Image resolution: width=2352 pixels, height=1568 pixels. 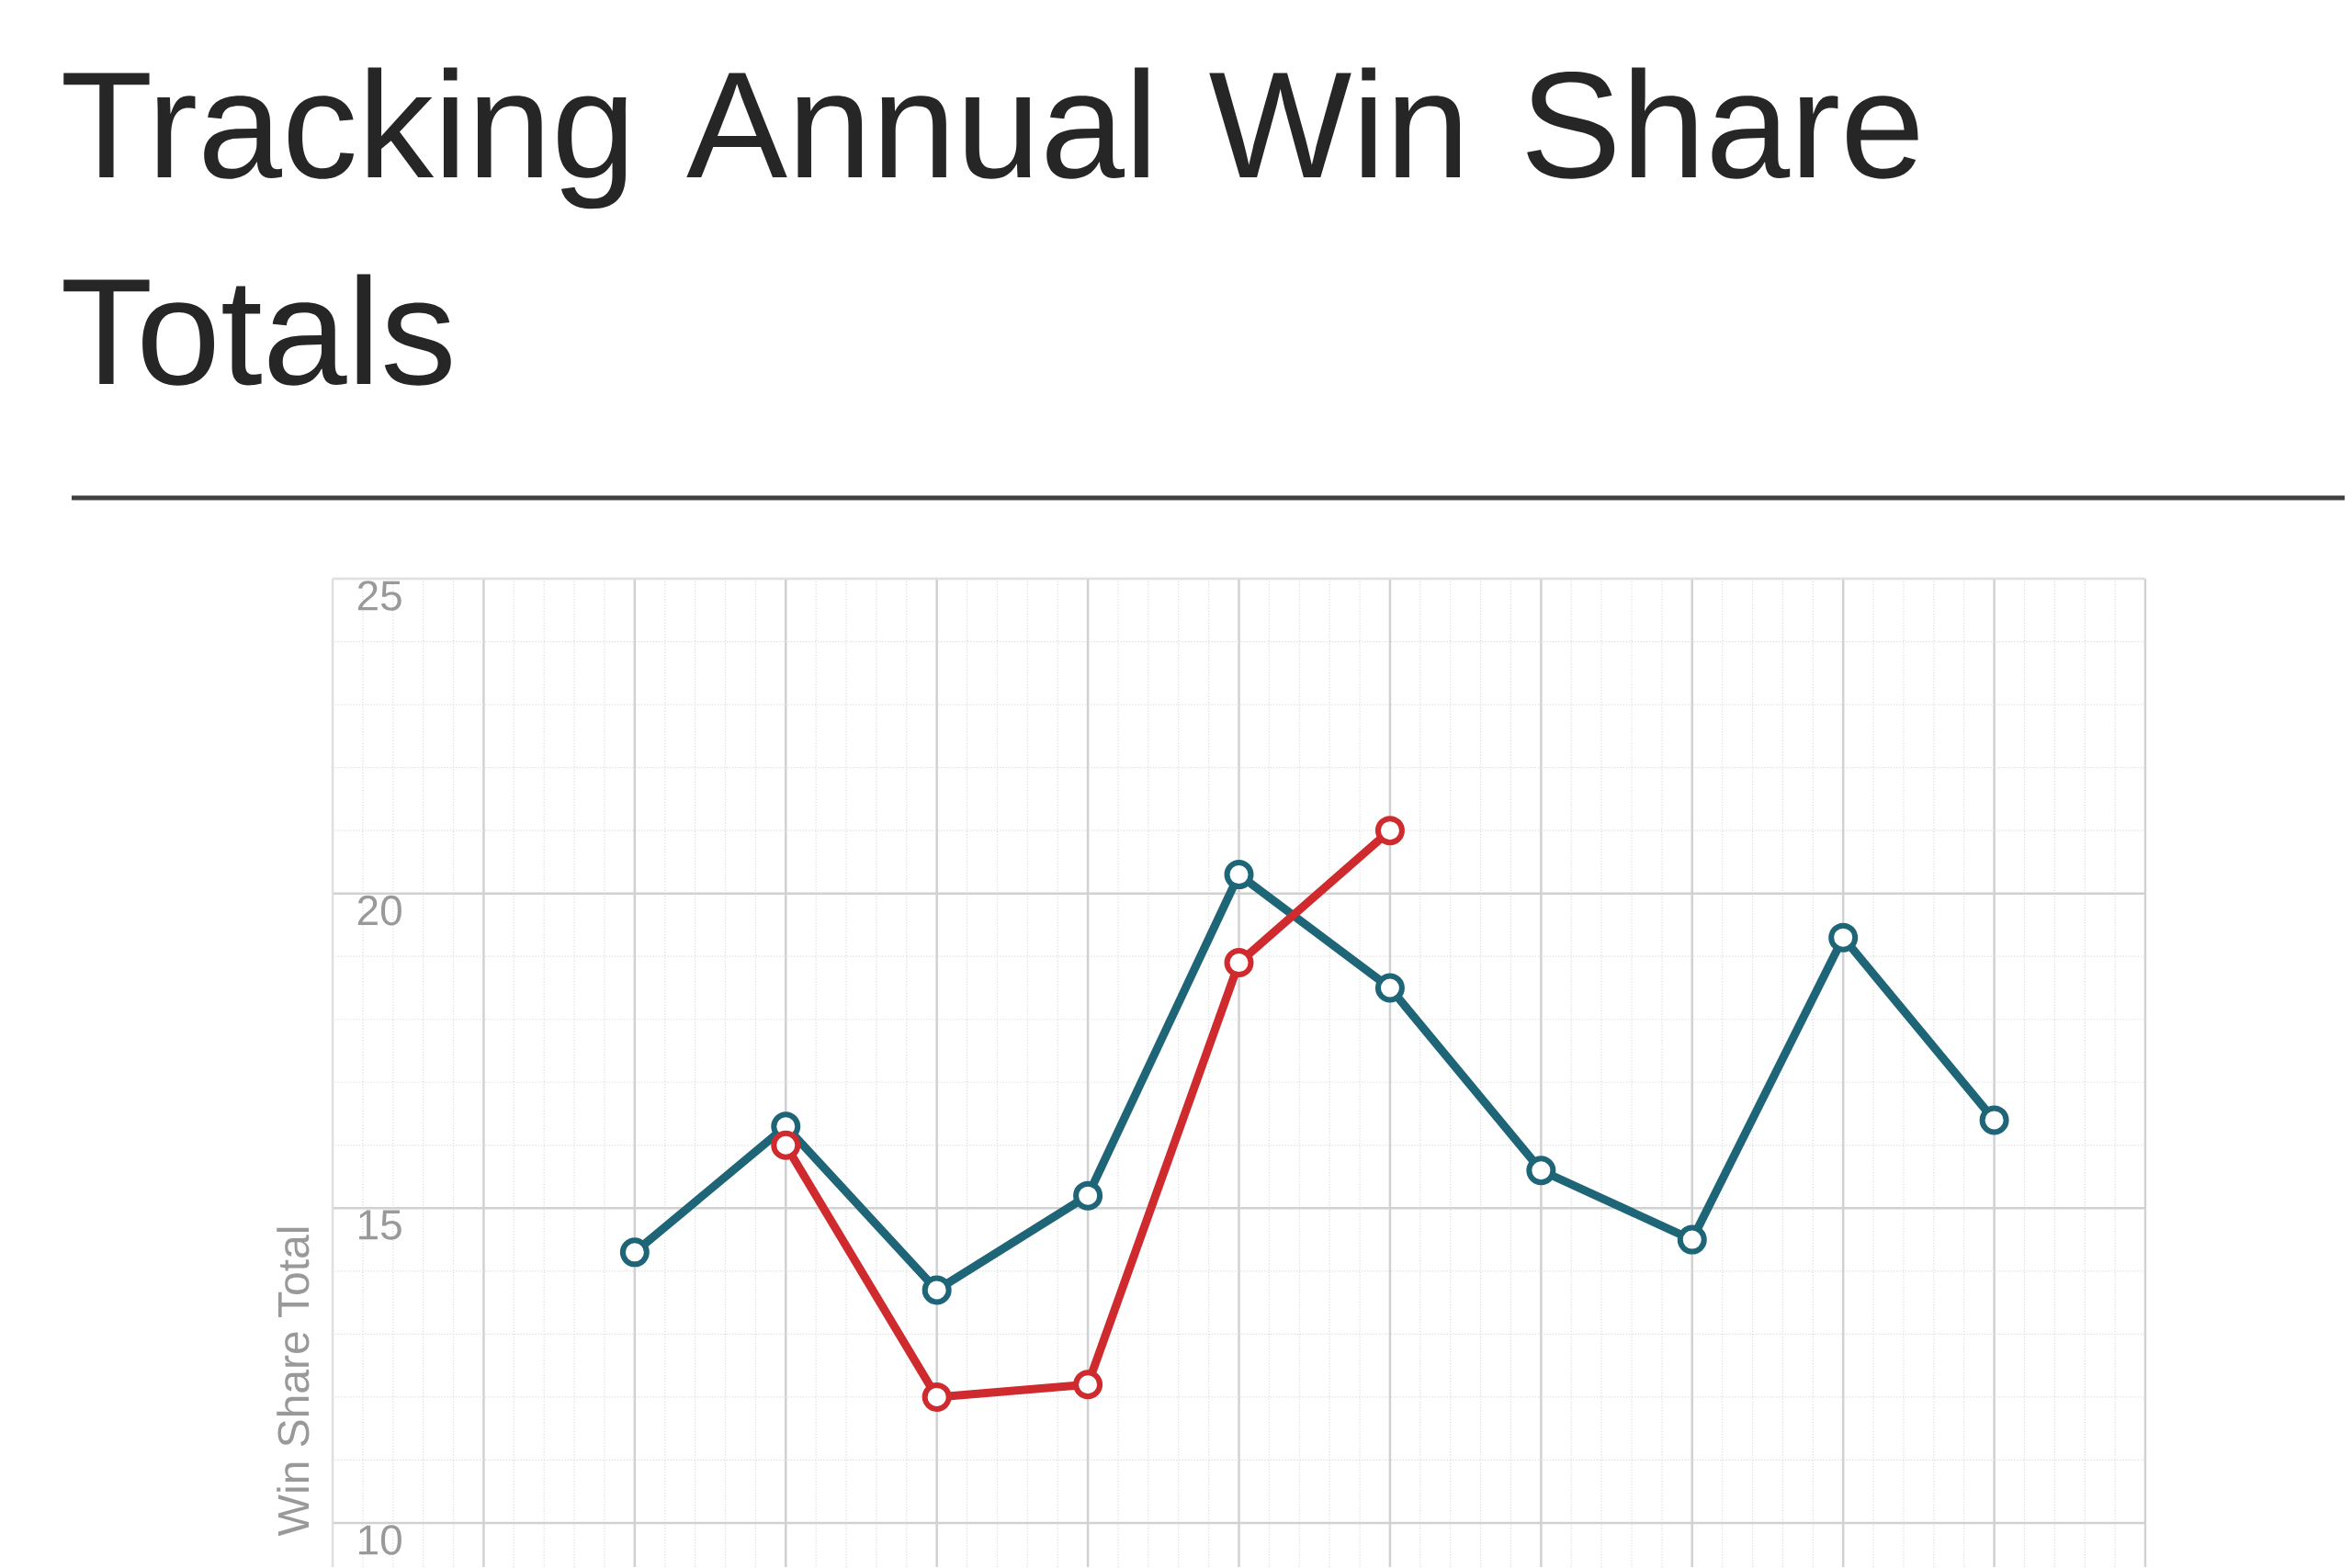 I want to click on y-tick-label: 20, so click(x=379, y=910).